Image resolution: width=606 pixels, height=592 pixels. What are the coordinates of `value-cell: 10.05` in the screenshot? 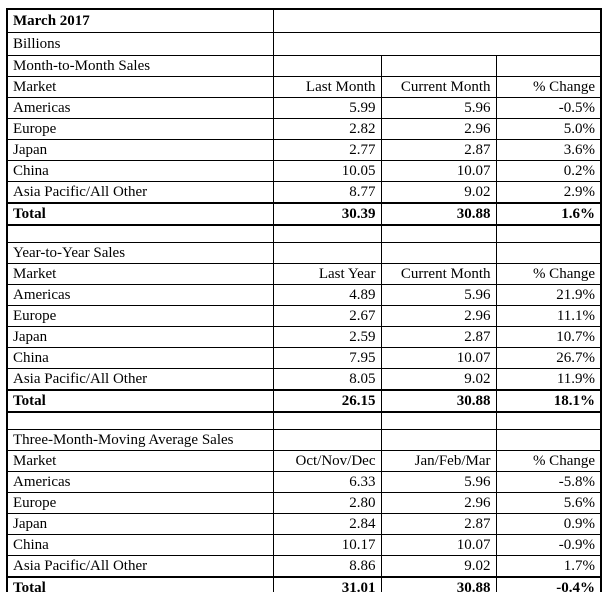 It's located at (327, 171).